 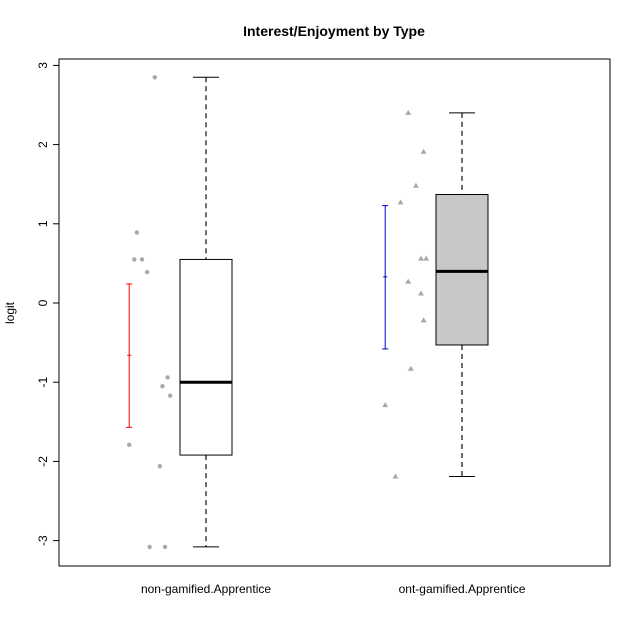 What do you see at coordinates (43, 461) in the screenshot?
I see `y-tick-label: -2` at bounding box center [43, 461].